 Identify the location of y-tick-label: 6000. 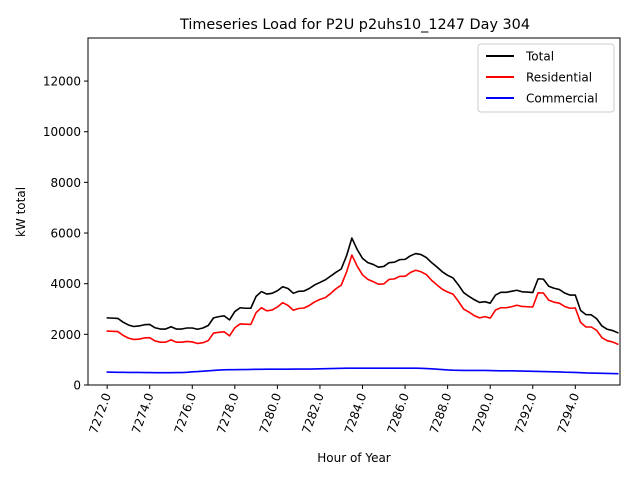
(65, 234).